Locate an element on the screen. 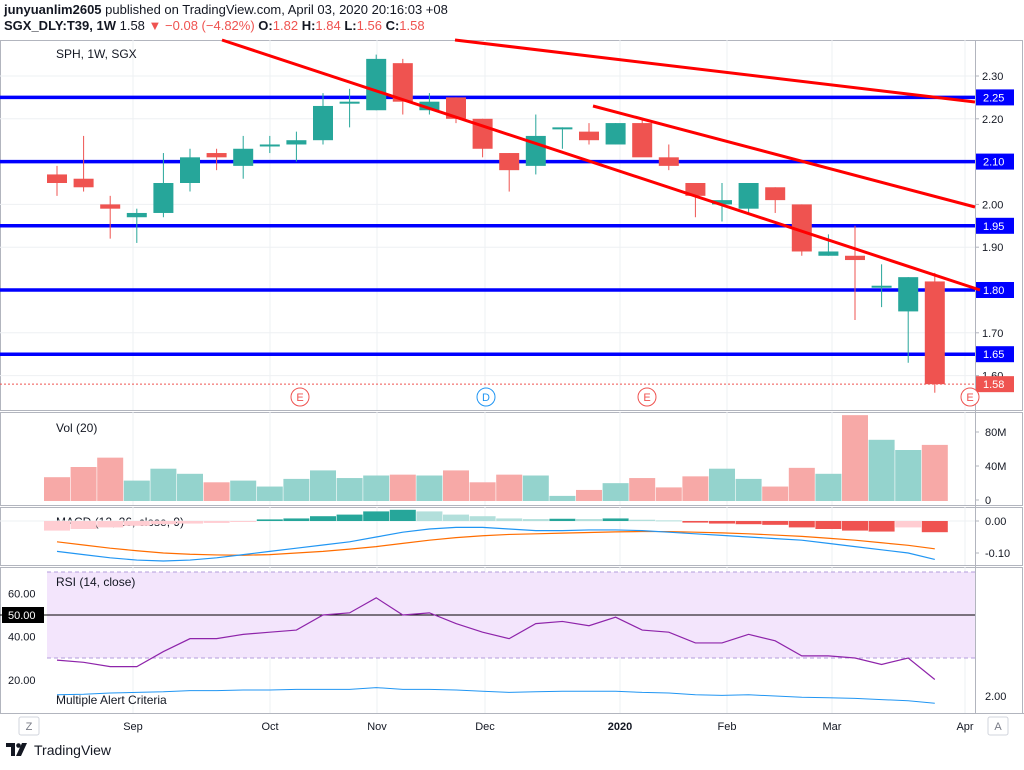 This screenshot has height=770, width=1024. close-value: 1.58 is located at coordinates (412, 25).